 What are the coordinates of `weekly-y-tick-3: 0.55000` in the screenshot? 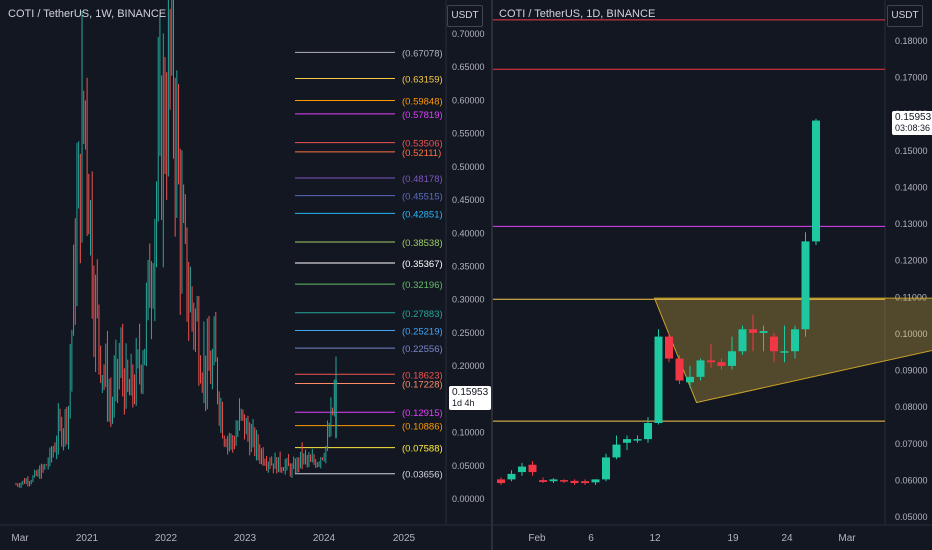 It's located at (468, 134).